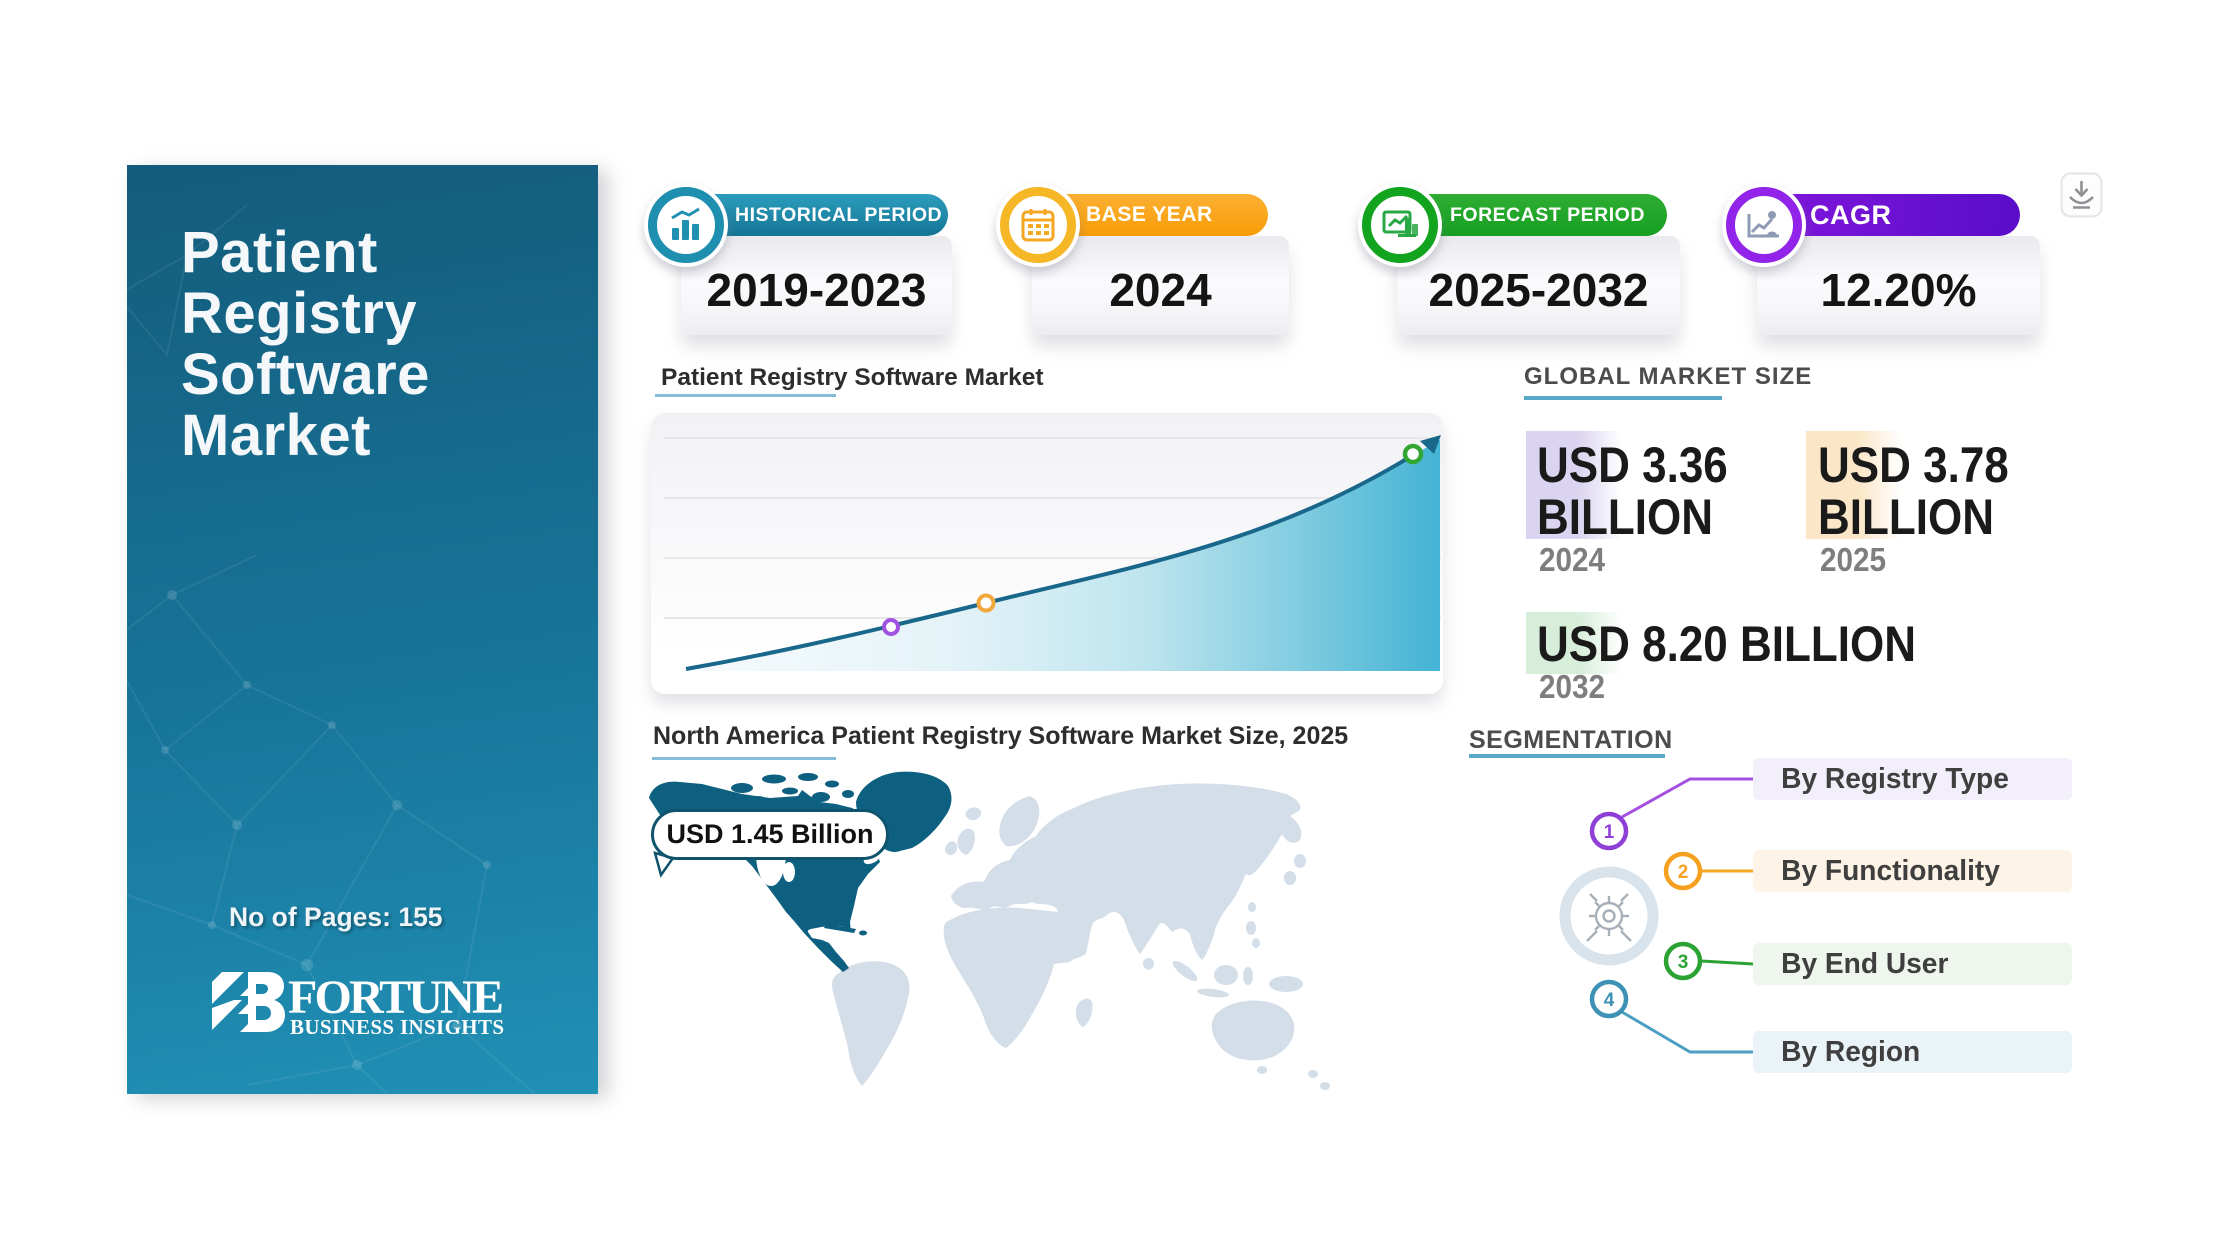 The width and height of the screenshot is (2240, 1260). Describe the element at coordinates (1683, 872) in the screenshot. I see `svg-text: 2` at that location.